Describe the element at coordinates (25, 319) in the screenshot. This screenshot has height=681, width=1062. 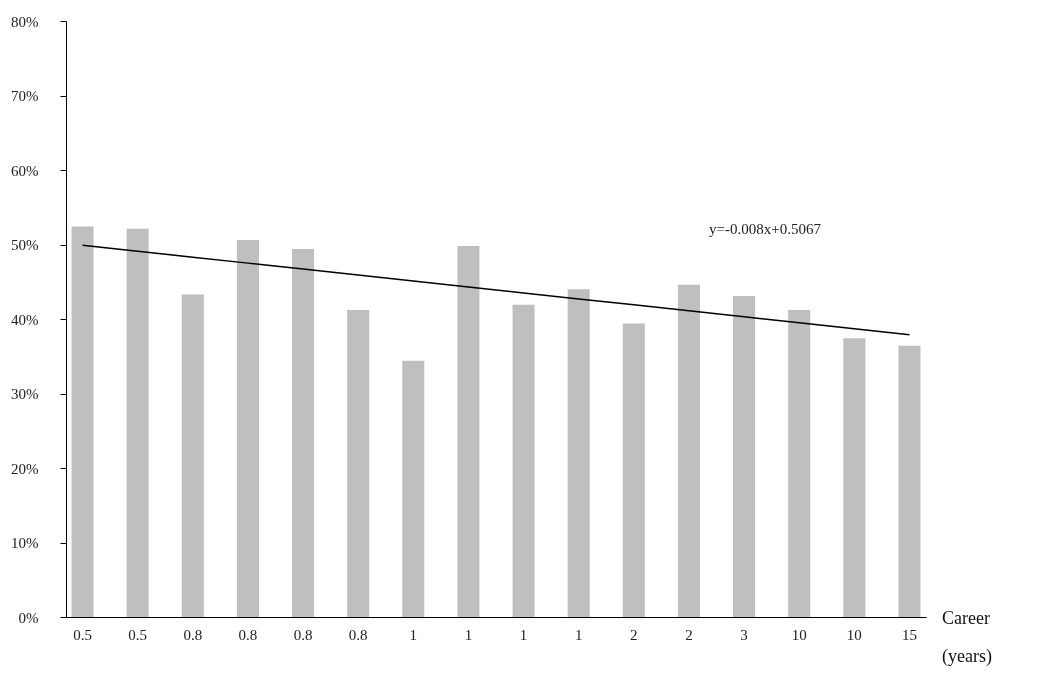
I see `y-tick-label: 40%` at that location.